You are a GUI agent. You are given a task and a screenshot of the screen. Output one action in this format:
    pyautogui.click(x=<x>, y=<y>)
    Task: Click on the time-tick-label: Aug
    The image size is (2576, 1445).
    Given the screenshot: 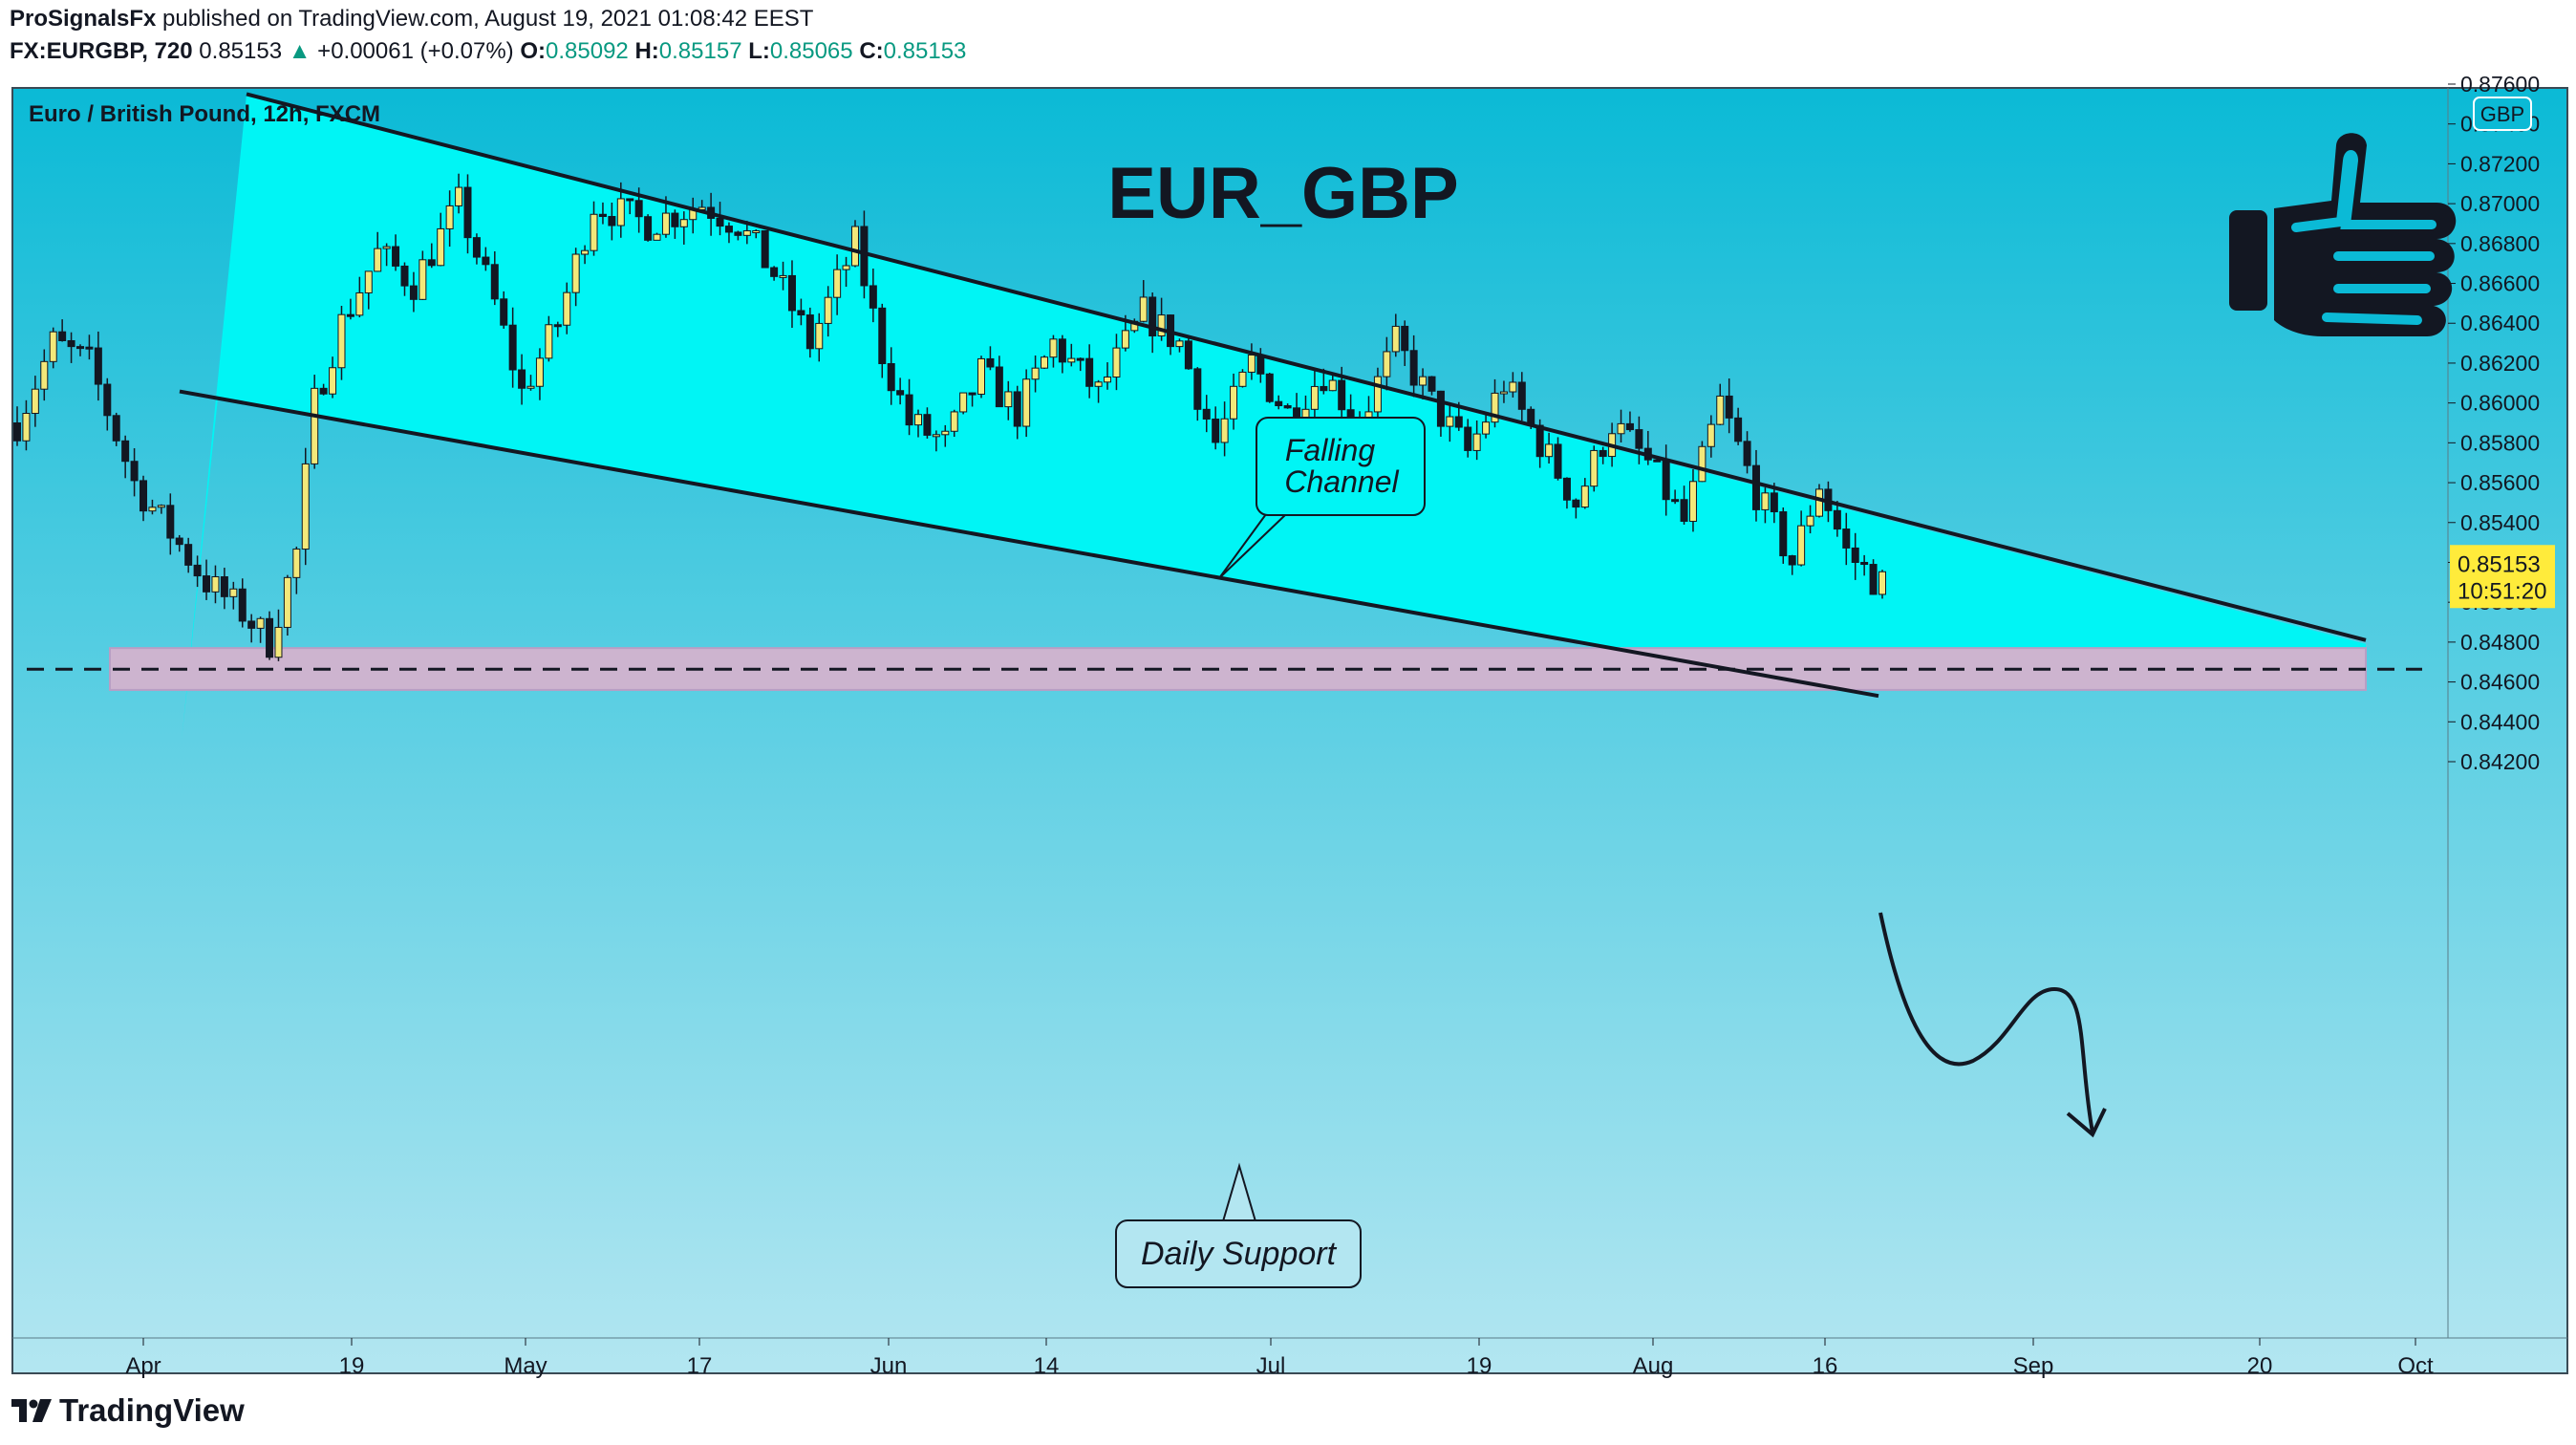 What is the action you would take?
    pyautogui.click(x=1653, y=1366)
    